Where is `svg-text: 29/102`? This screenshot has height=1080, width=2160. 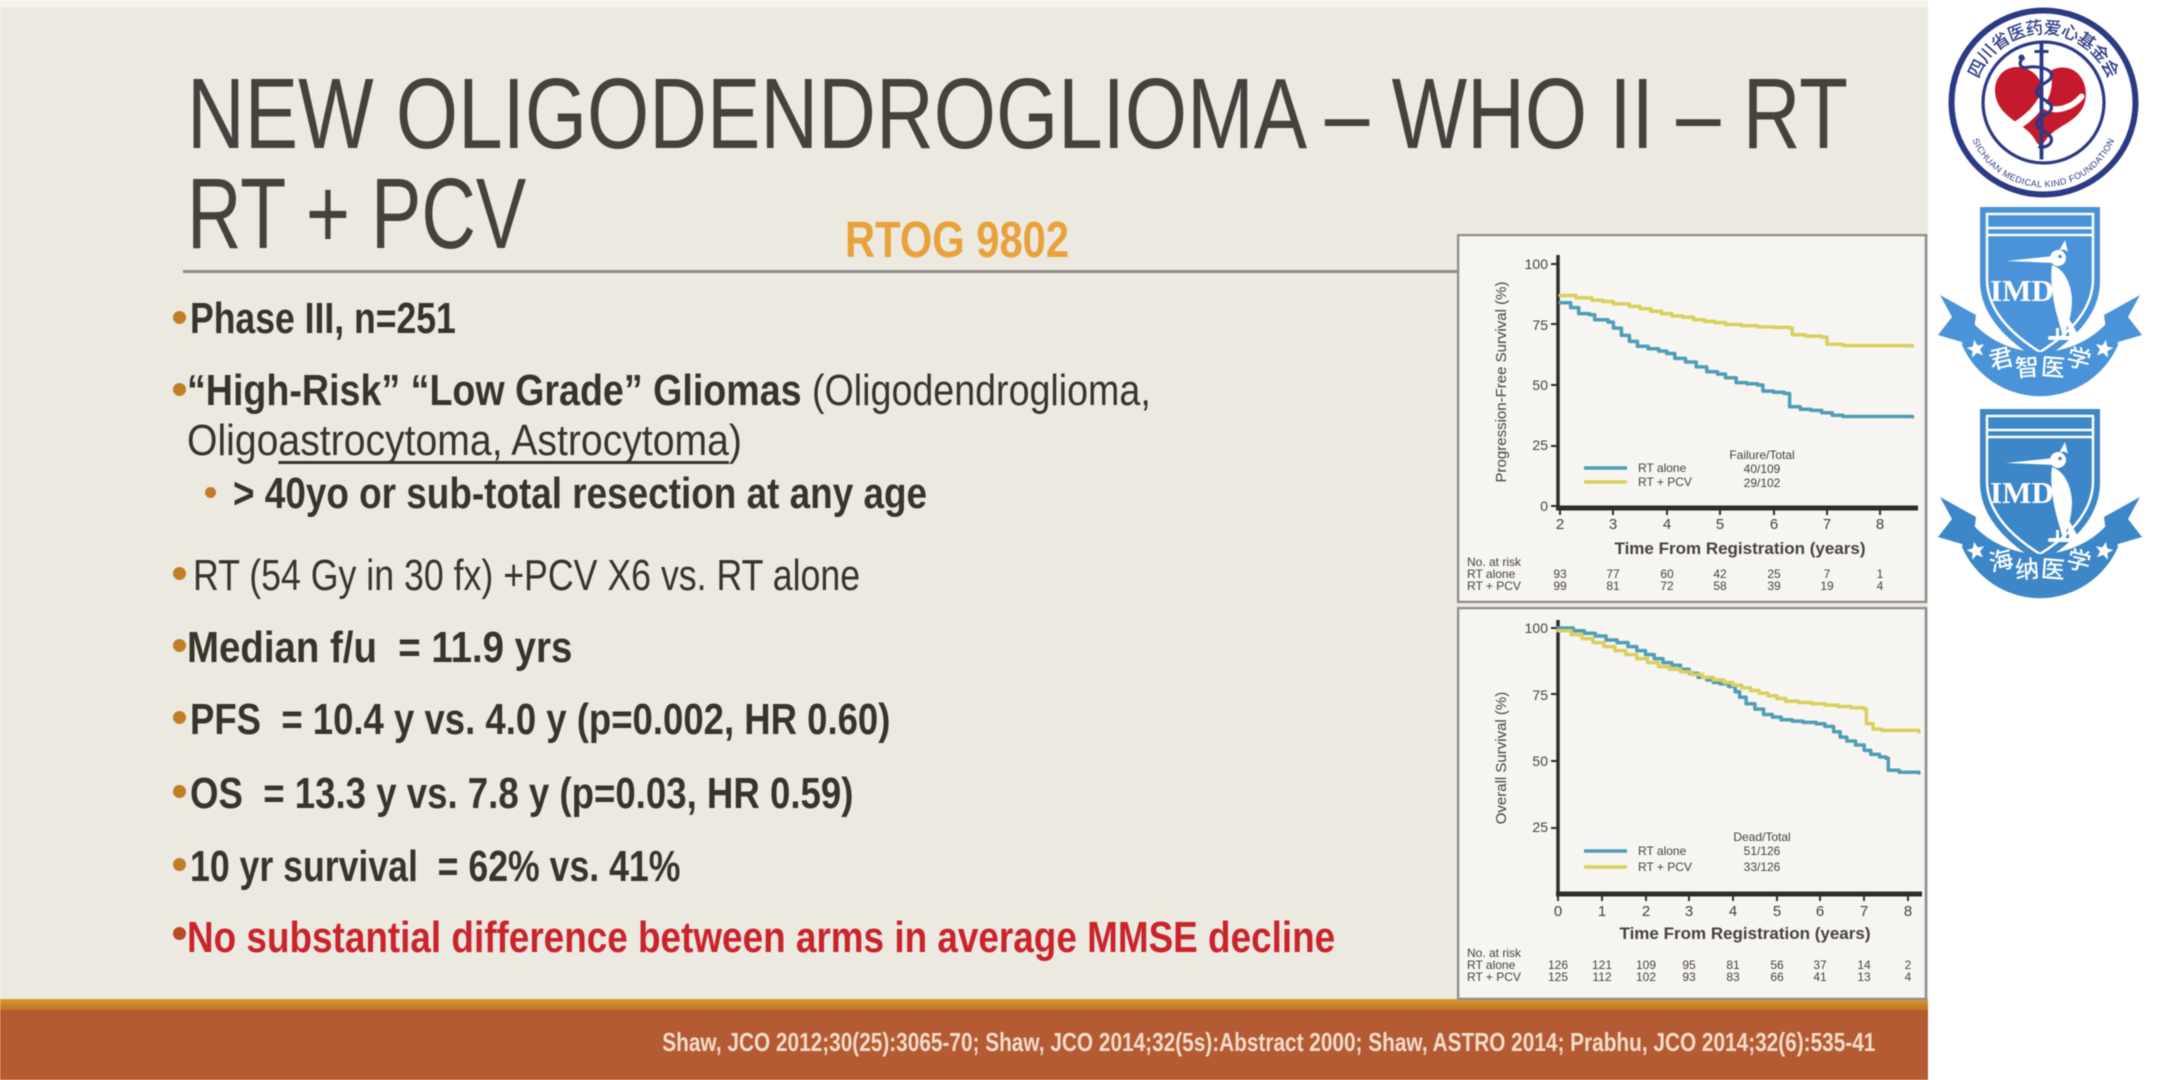 svg-text: 29/102 is located at coordinates (1762, 483).